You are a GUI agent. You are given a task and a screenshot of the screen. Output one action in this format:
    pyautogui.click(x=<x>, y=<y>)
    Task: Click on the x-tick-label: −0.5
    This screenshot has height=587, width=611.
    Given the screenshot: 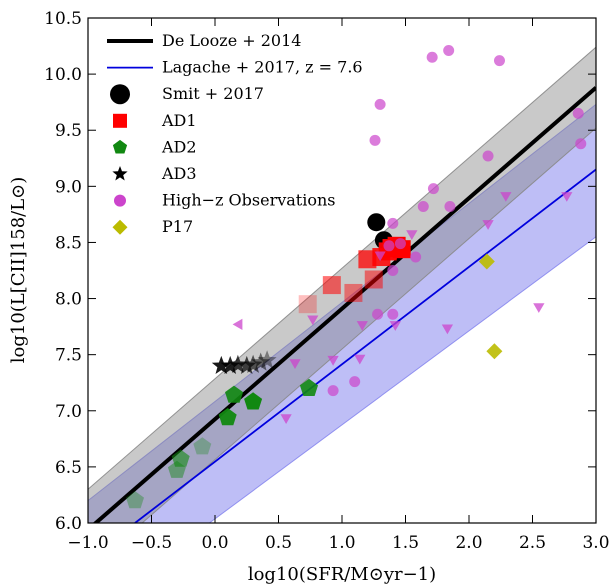 What is the action you would take?
    pyautogui.click(x=151, y=543)
    